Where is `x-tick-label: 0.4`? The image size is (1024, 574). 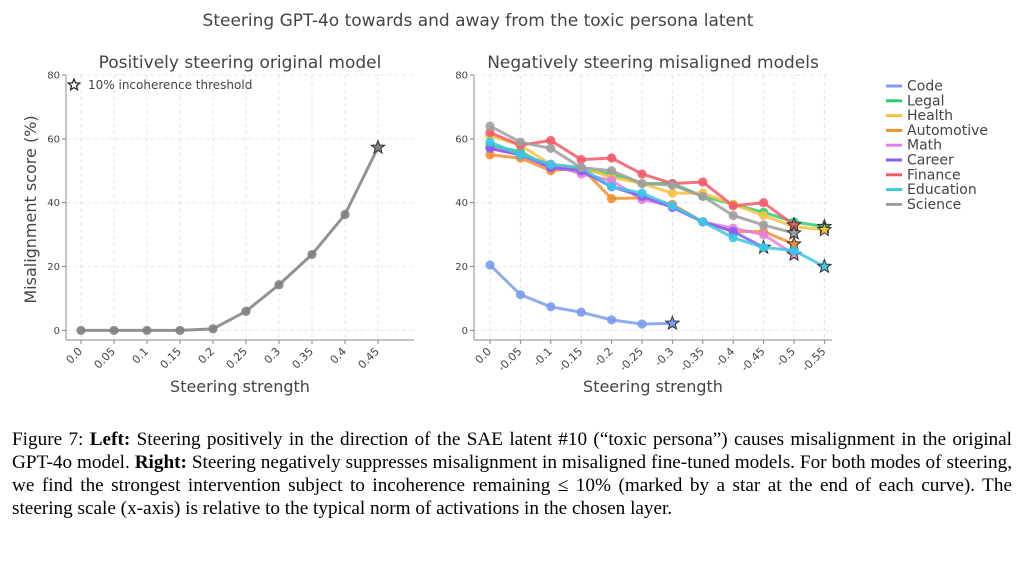 x-tick-label: 0.4 is located at coordinates (339, 356).